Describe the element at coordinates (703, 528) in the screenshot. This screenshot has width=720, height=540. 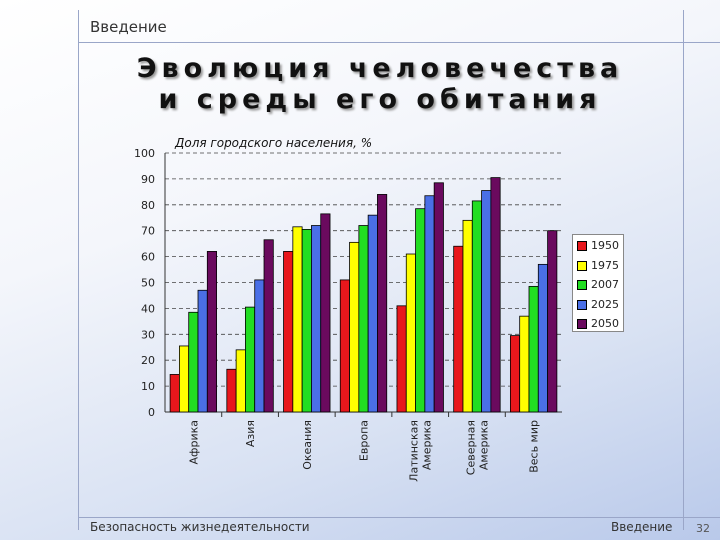
I see `page-number: 32` at that location.